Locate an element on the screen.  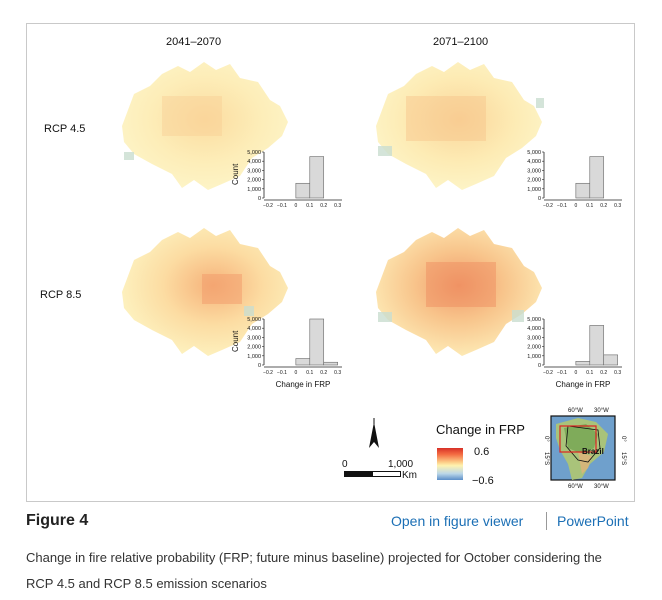
legend-title: Change in FRP is located at coordinates (480, 429).